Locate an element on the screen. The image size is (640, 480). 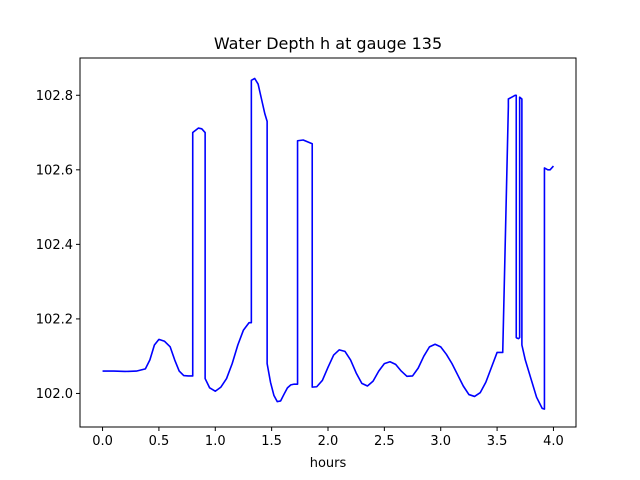
x-tick-label: 3.5 is located at coordinates (497, 441).